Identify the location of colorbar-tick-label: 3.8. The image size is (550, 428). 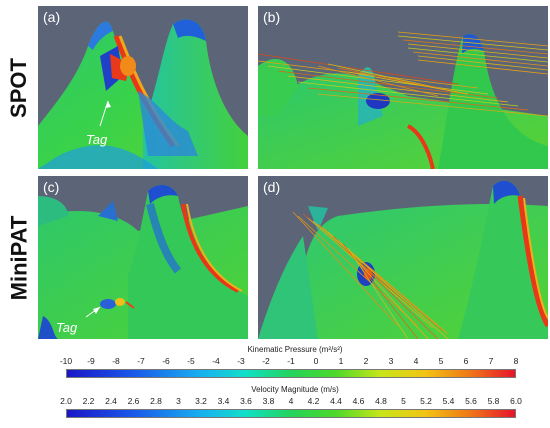
(268, 401).